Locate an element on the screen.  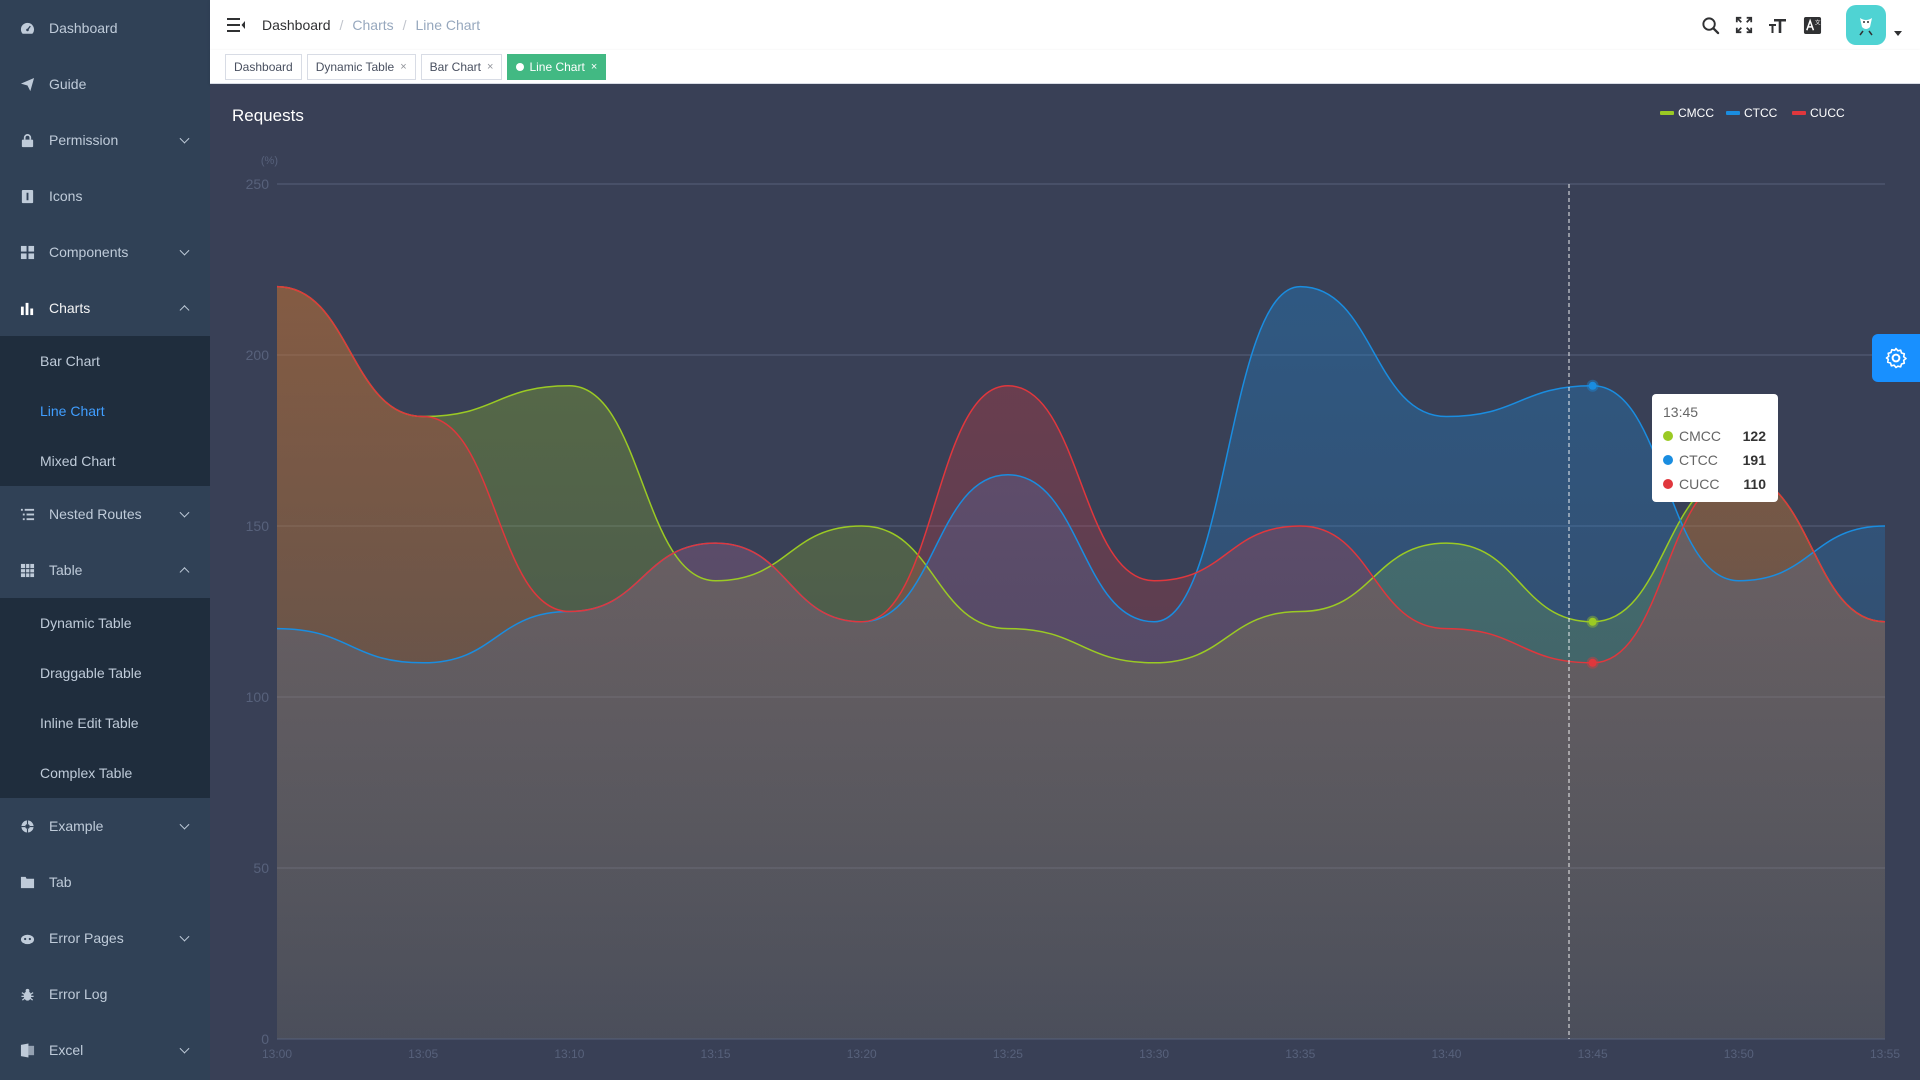
svg-text: 文 is located at coordinates (1817, 22).